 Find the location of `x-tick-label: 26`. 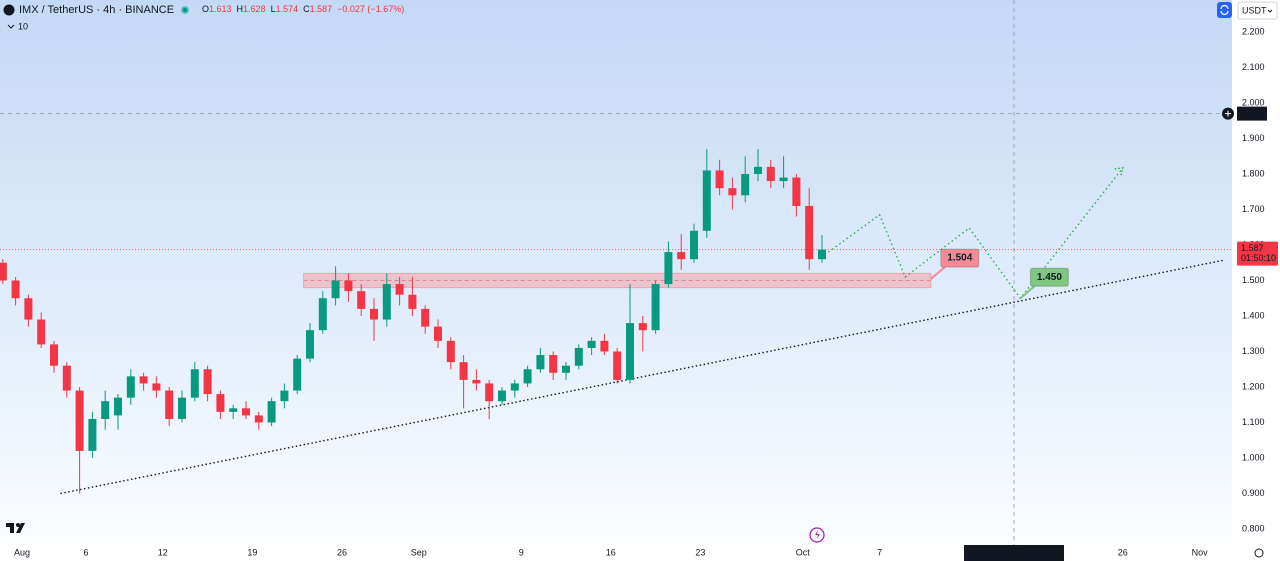

x-tick-label: 26 is located at coordinates (1123, 552).